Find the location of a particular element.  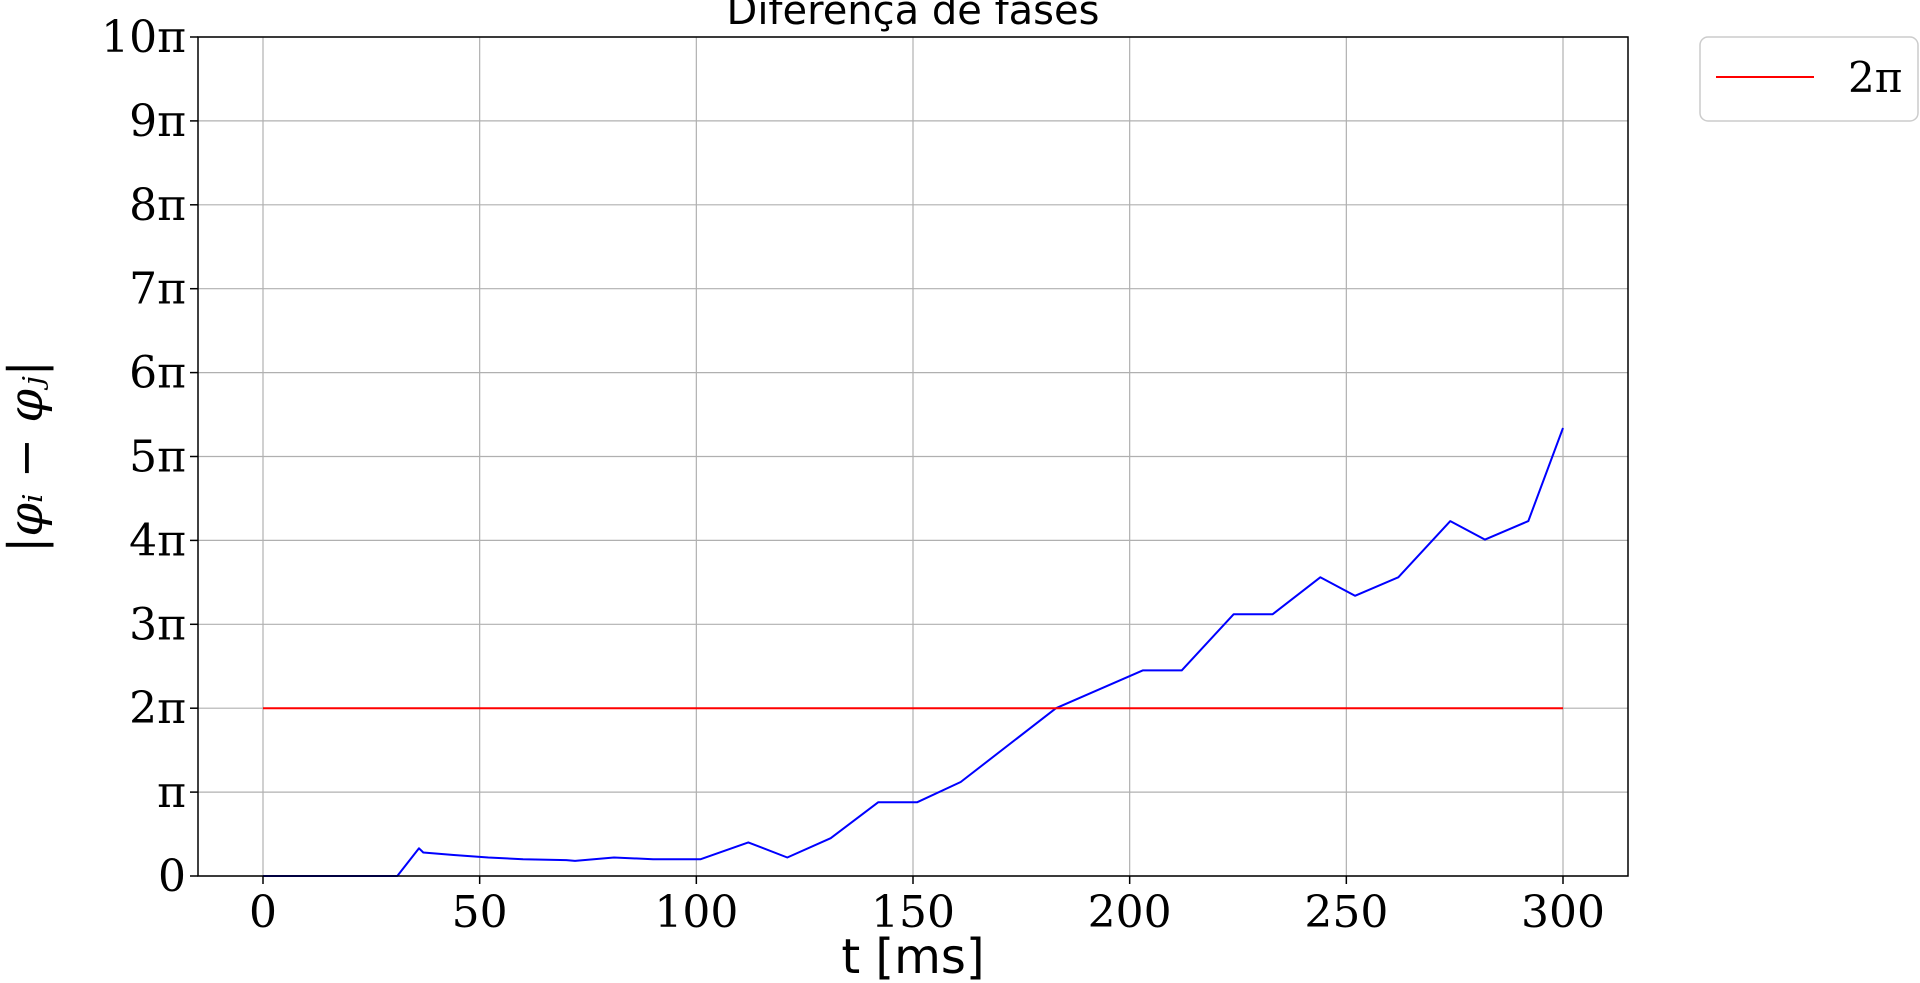

x-axis-label: t [ms] is located at coordinates (912, 956).